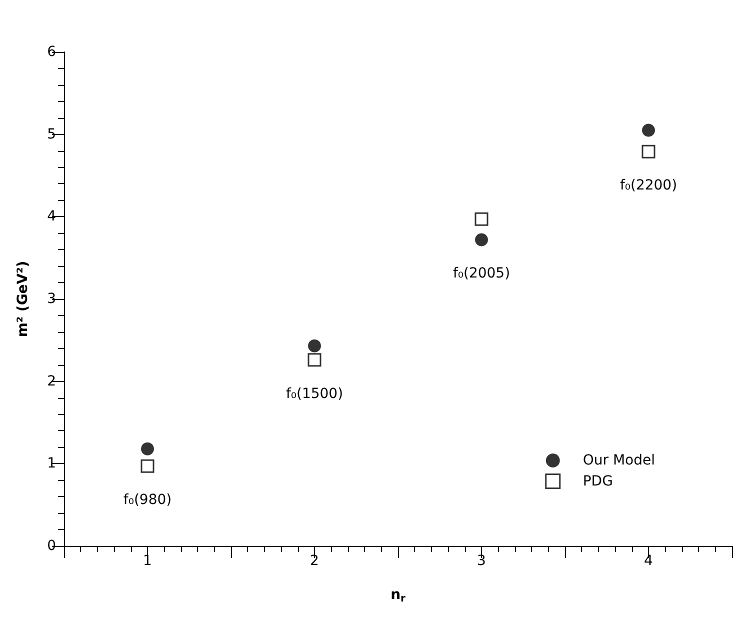 This screenshot has height=632, width=748. Describe the element at coordinates (51, 52) in the screenshot. I see `y-tick-label: 6` at that location.